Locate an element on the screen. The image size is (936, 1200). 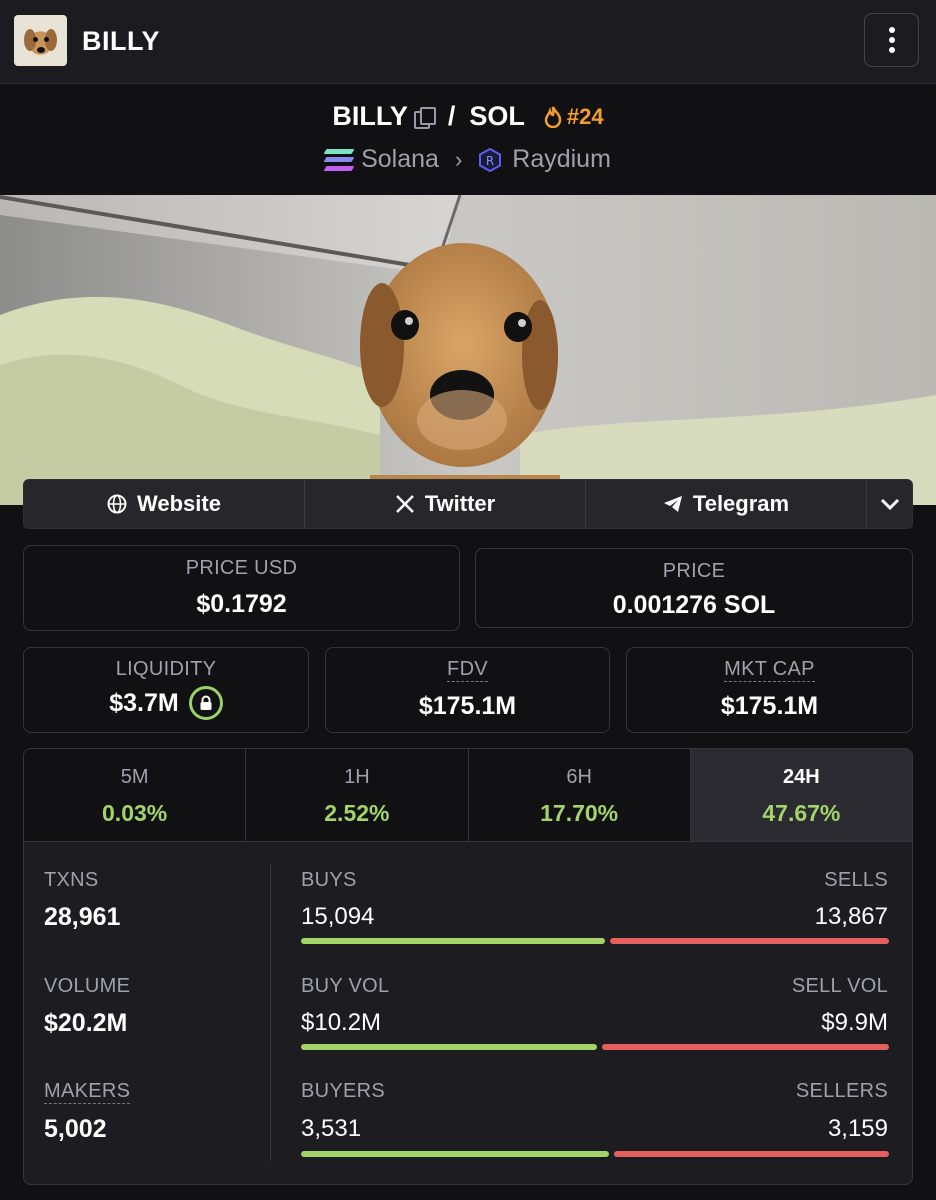
telegram-label: Telegram is located at coordinates (741, 503).